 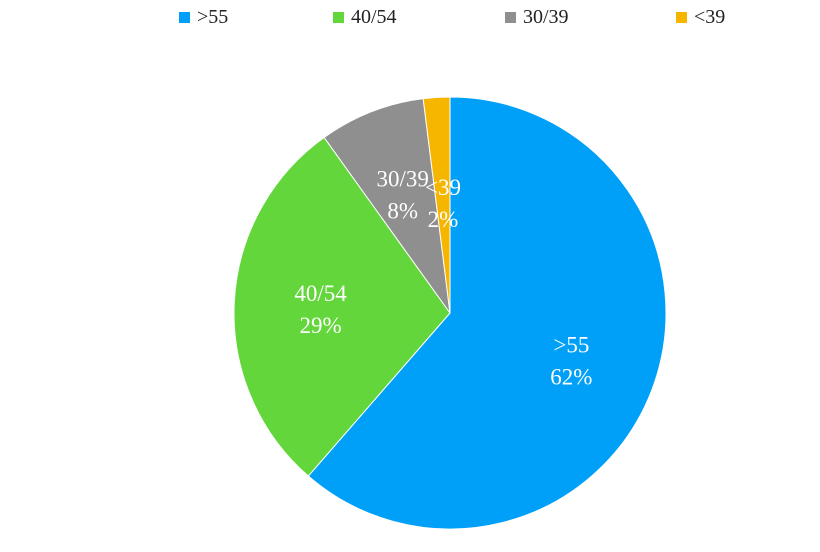 What do you see at coordinates (571, 376) in the screenshot?
I see `slice-value-label-gt55: 62%` at bounding box center [571, 376].